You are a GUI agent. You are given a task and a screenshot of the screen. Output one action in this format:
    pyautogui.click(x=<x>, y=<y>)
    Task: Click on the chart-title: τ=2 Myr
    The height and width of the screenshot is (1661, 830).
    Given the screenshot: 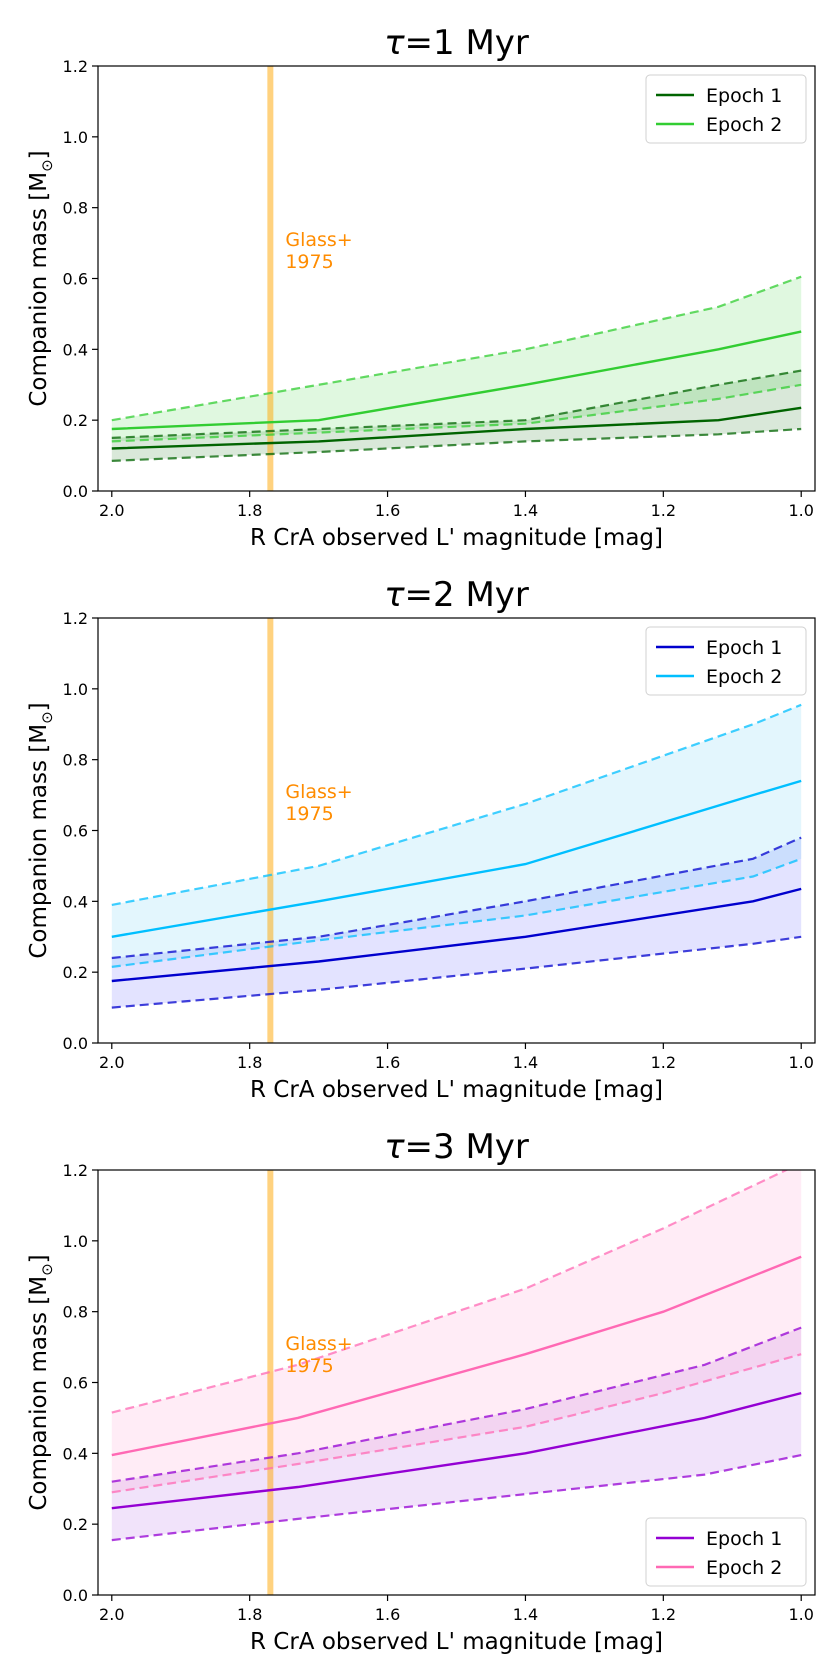 What is the action you would take?
    pyautogui.click(x=456, y=595)
    